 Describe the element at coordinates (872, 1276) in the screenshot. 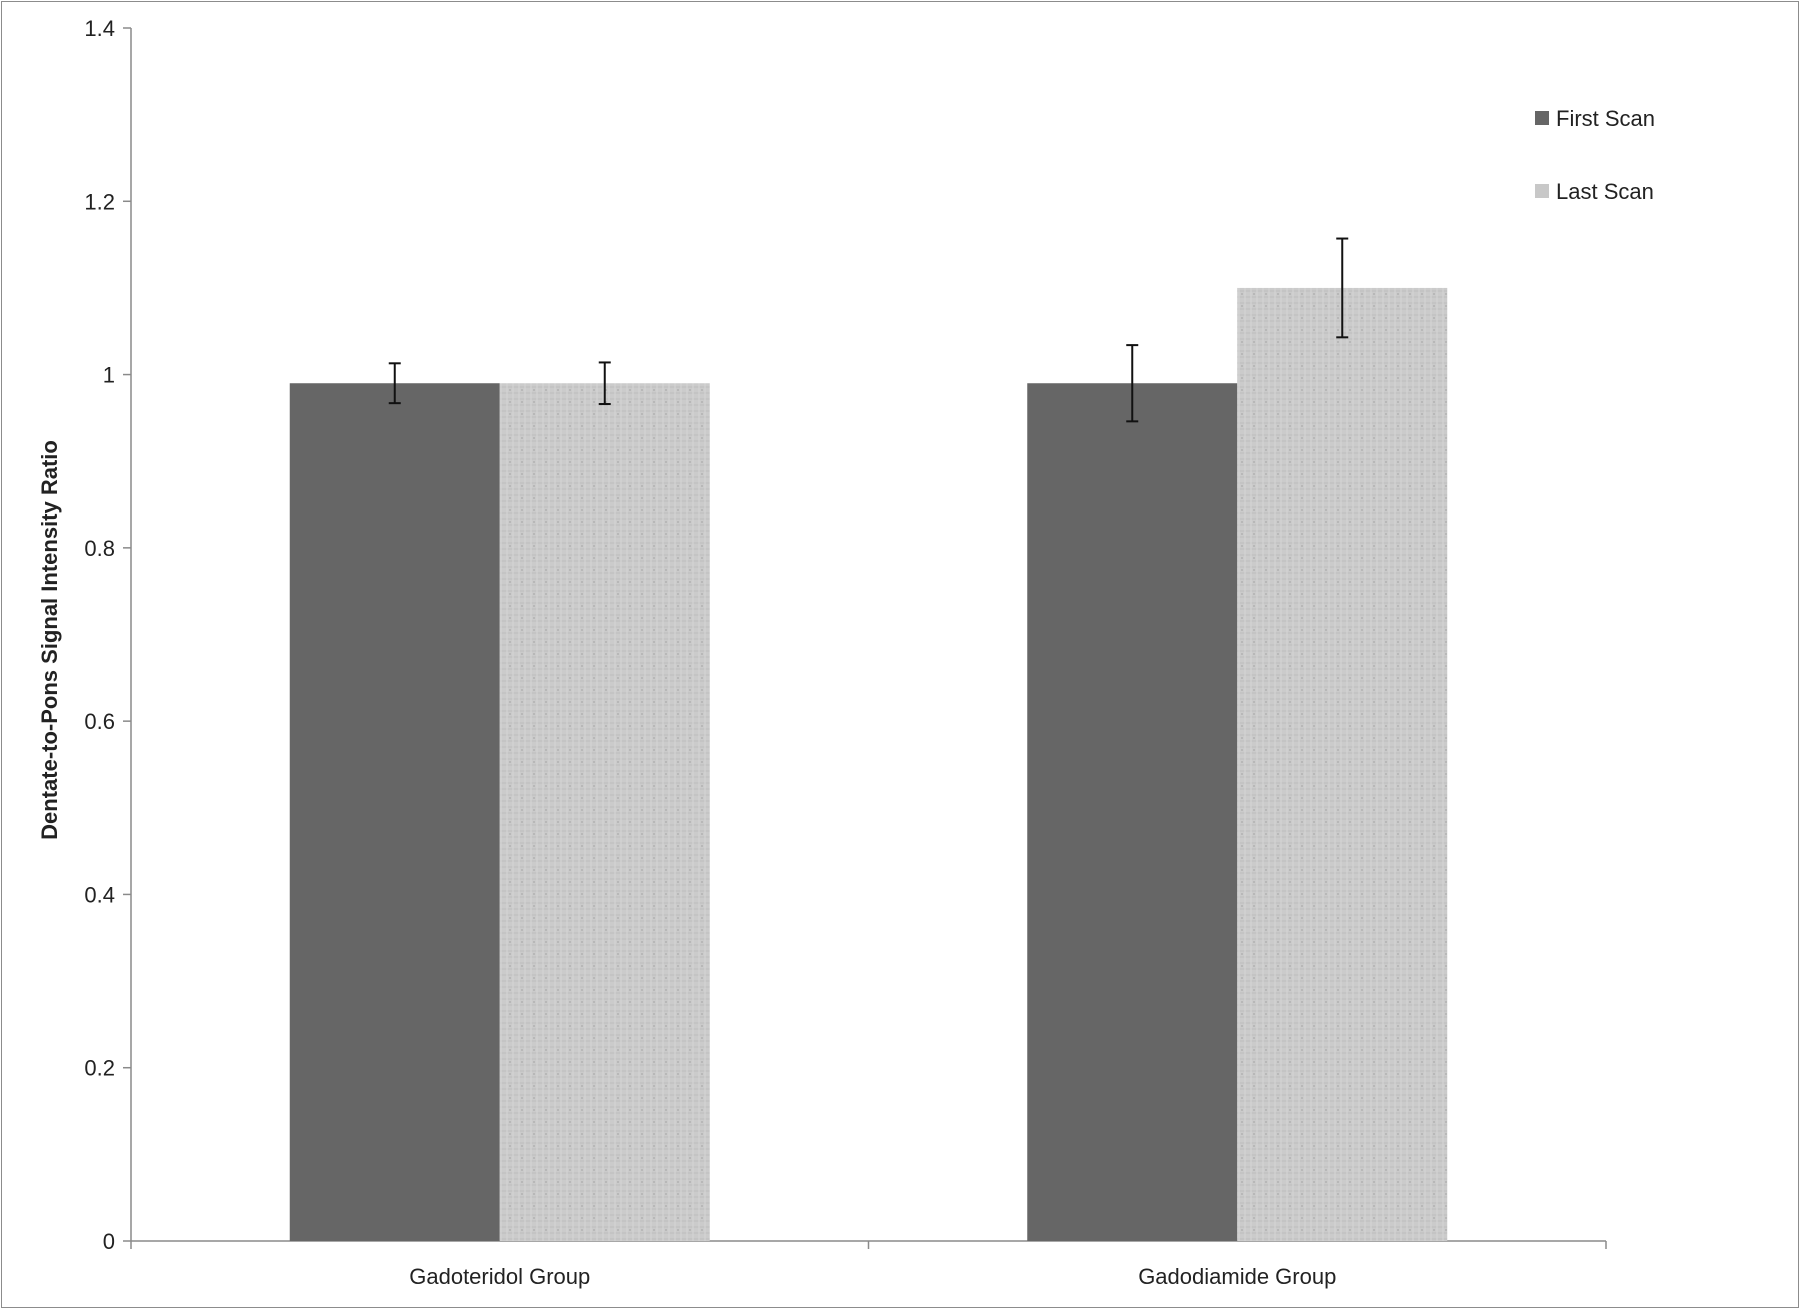

I see `category-labels-group: Gadoteridol Group Gadodiamide Group` at that location.